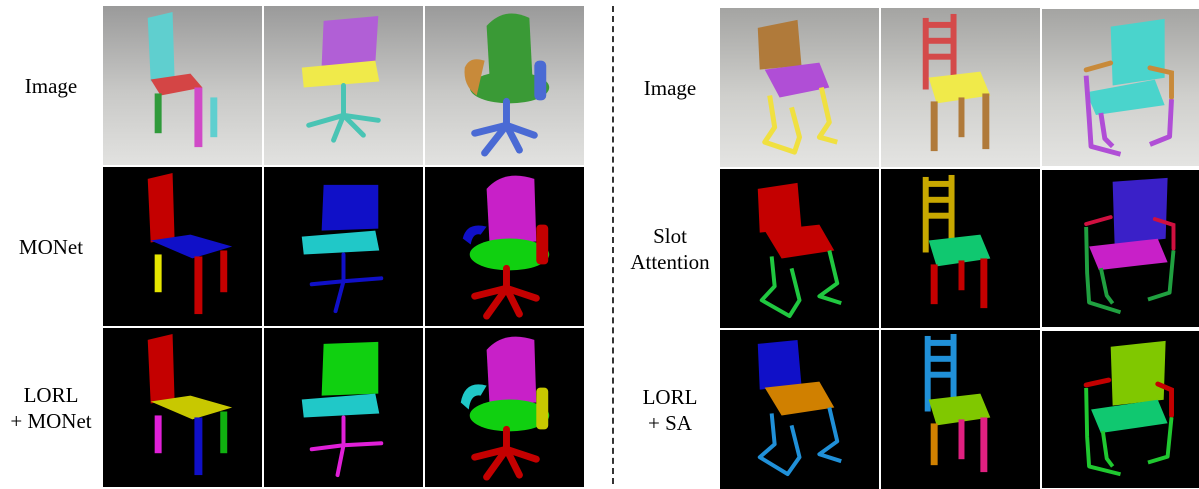 This screenshot has height=489, width=1199. I want to click on row-label-lorl-monet: LORL + MONet, so click(51, 407).